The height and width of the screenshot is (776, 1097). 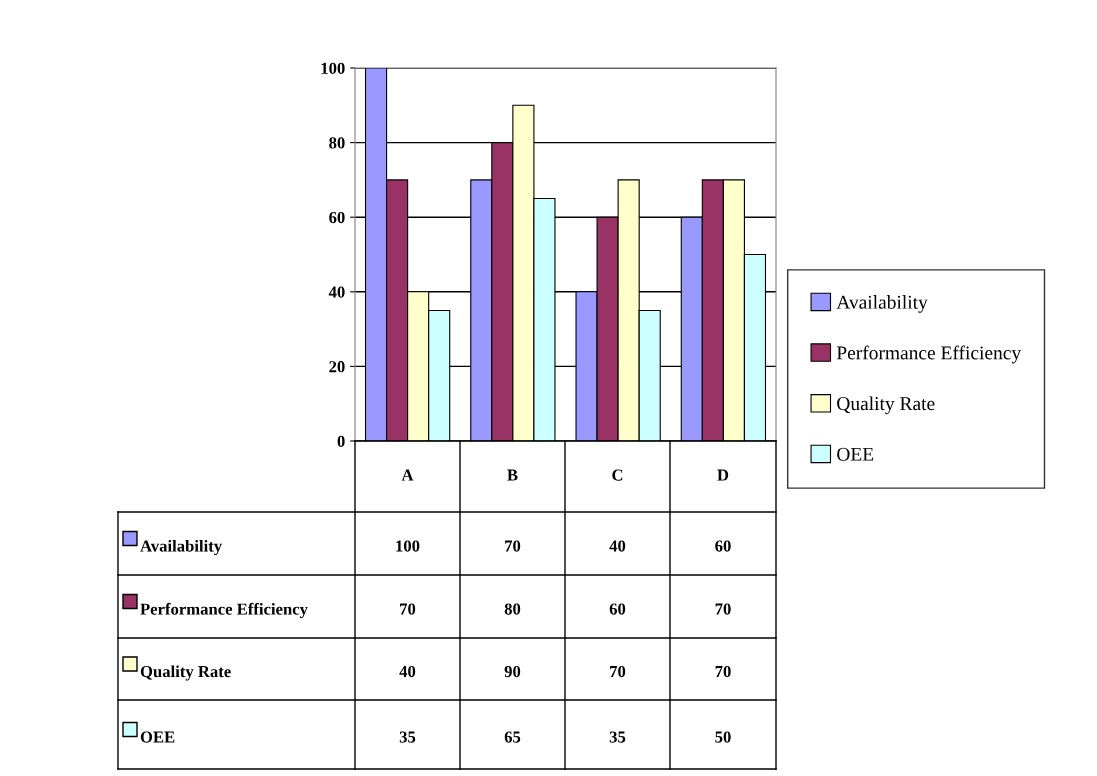 What do you see at coordinates (512, 475) in the screenshot?
I see `x-tick-label: B` at bounding box center [512, 475].